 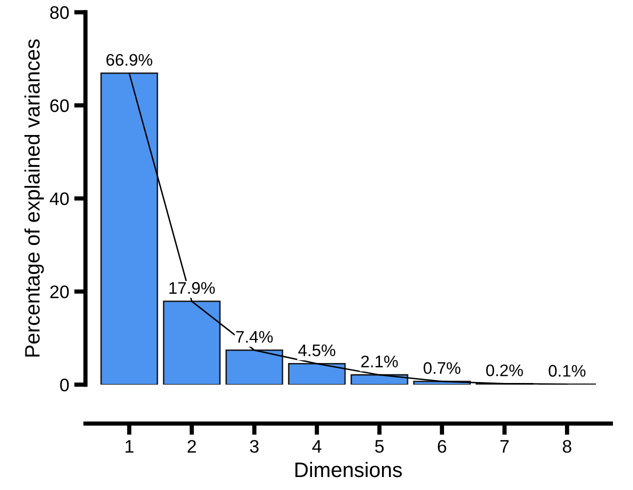 I want to click on data-label: 7.4%, so click(x=254, y=337).